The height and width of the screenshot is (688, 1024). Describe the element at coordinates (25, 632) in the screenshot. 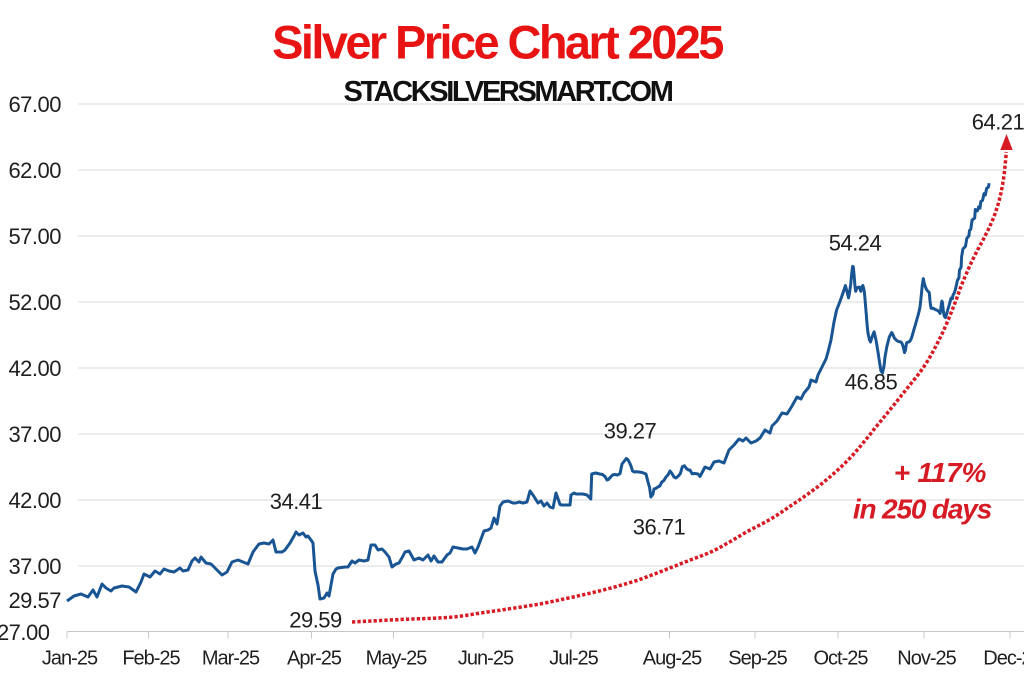

I see `svg-text: 27.00` at that location.